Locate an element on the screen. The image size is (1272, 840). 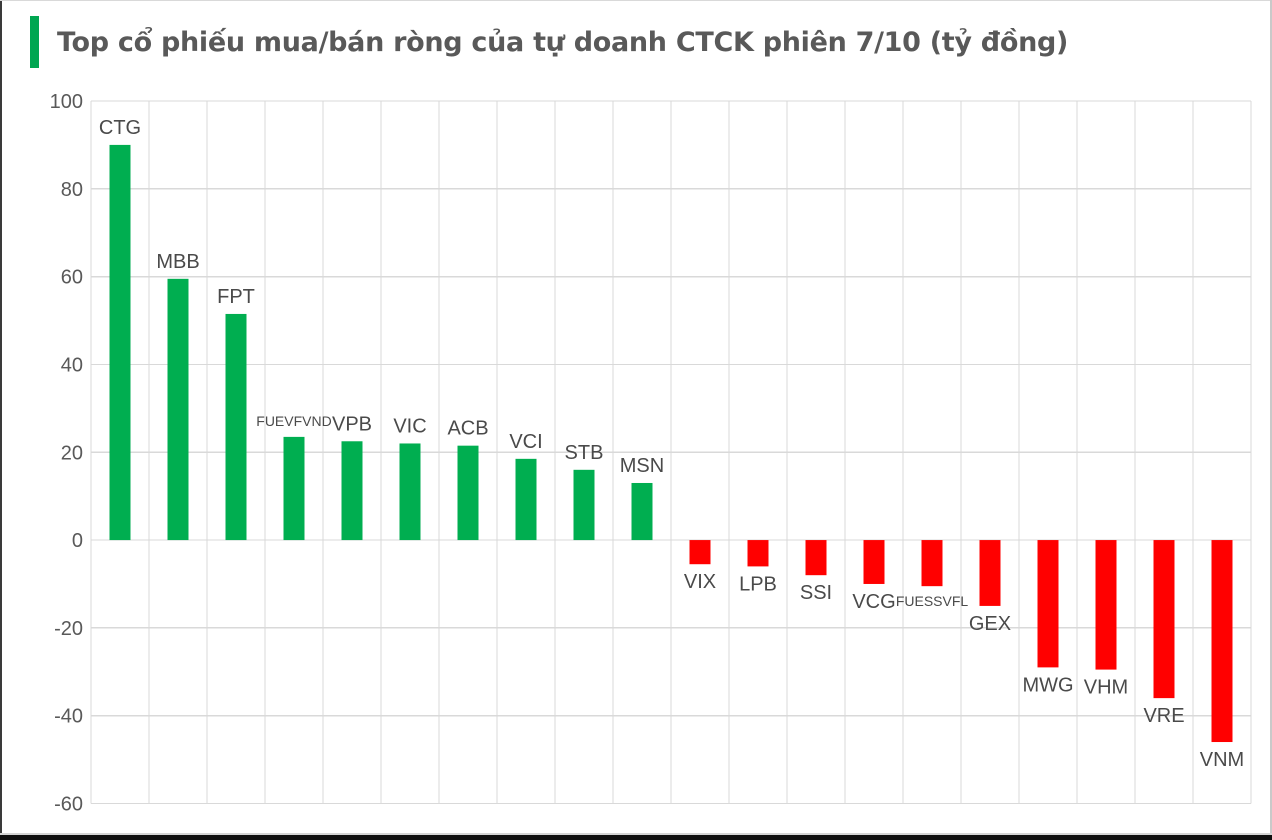
bar-label-VCI: VCI is located at coordinates (525, 442).